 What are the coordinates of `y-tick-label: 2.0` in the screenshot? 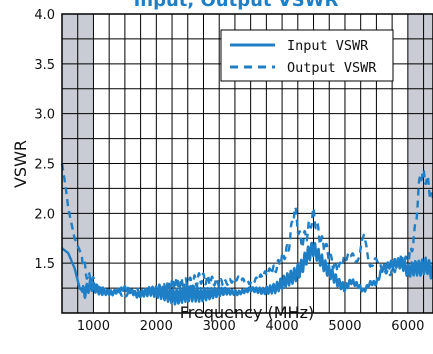 It's located at (44, 214).